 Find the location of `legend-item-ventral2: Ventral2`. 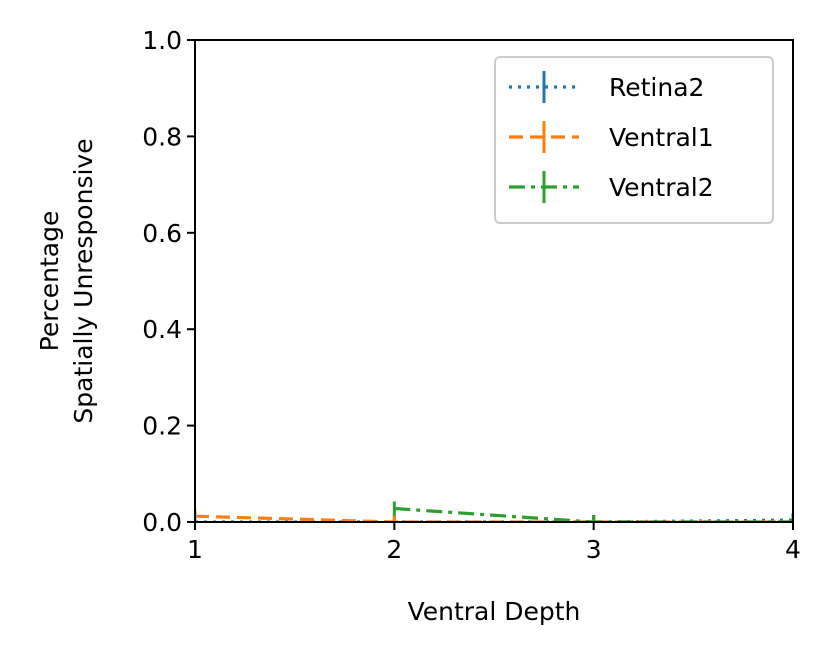

legend-item-ventral2: Ventral2 is located at coordinates (611, 187).